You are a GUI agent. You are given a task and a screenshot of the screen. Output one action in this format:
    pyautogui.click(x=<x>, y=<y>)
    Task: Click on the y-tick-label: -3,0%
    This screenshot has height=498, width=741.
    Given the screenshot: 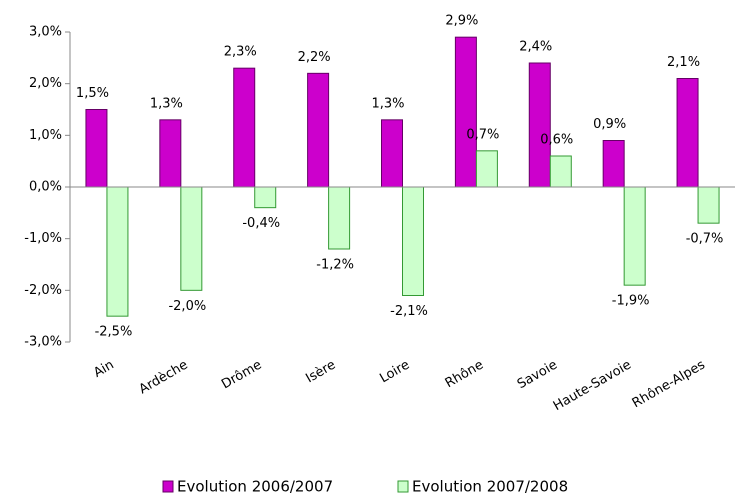 What is the action you would take?
    pyautogui.click(x=43, y=342)
    